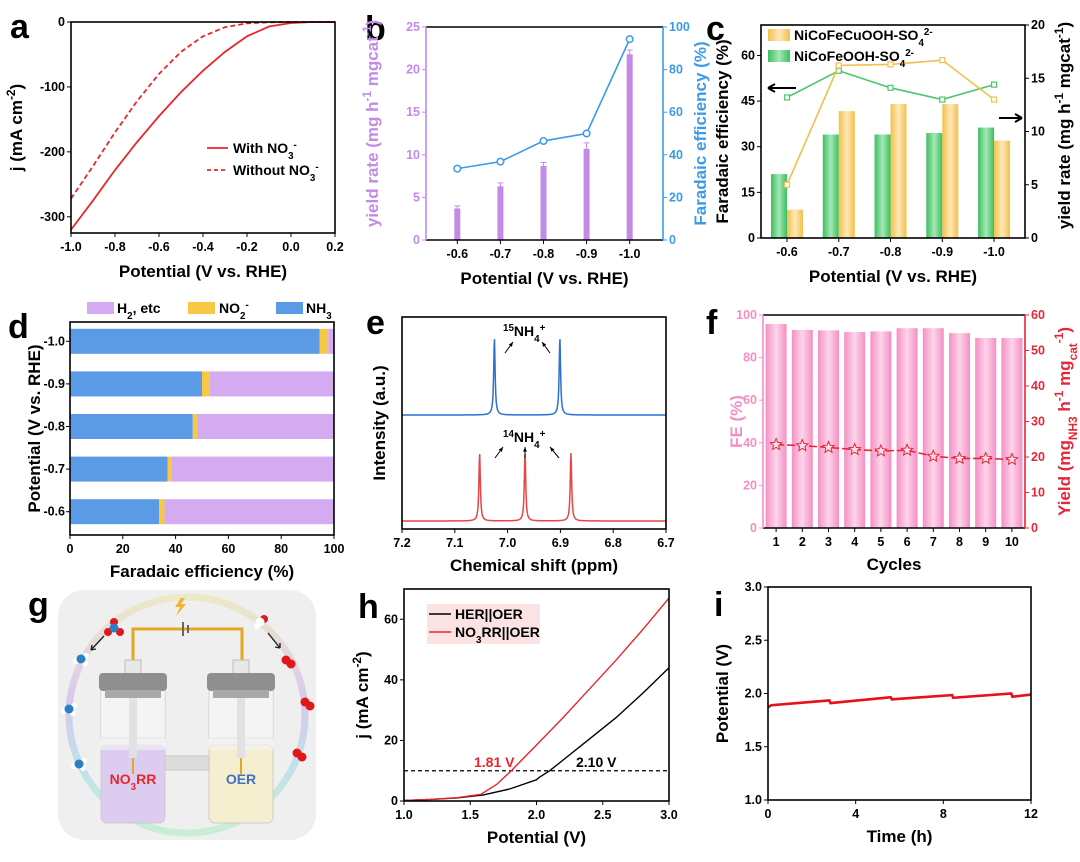 The width and height of the screenshot is (1080, 862). I want to click on x-tick-label: 4, so click(854, 542).